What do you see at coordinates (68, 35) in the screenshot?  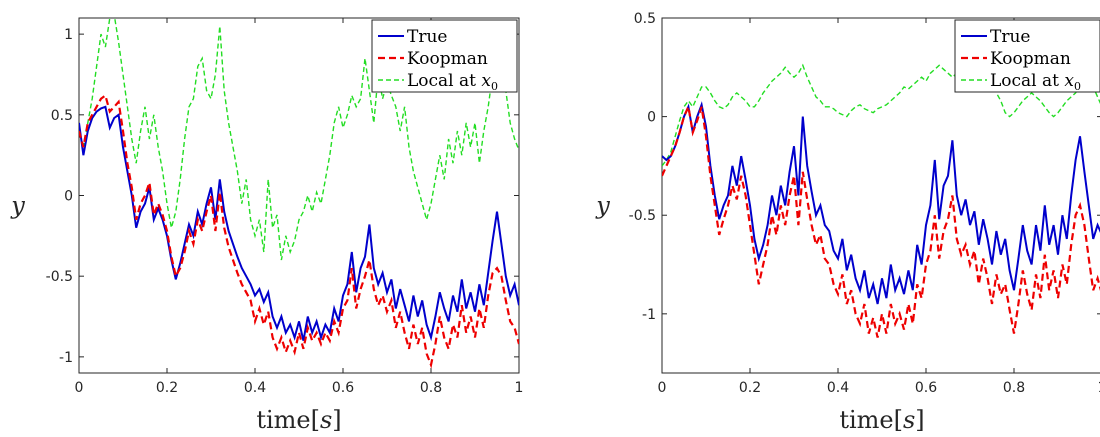 I see `y-tick-label: 1` at bounding box center [68, 35].